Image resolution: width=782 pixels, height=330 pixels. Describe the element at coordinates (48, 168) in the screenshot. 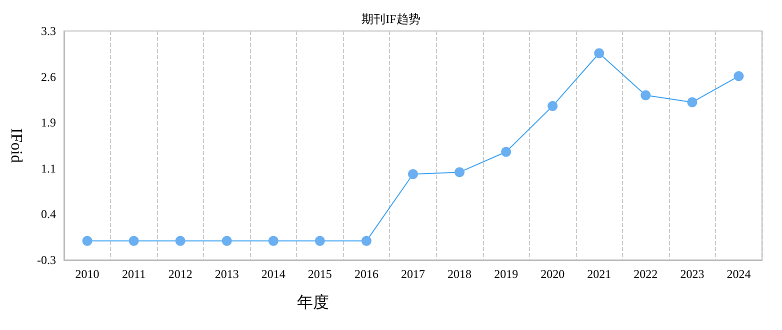

I see `y-tick-label: 1.1` at that location.